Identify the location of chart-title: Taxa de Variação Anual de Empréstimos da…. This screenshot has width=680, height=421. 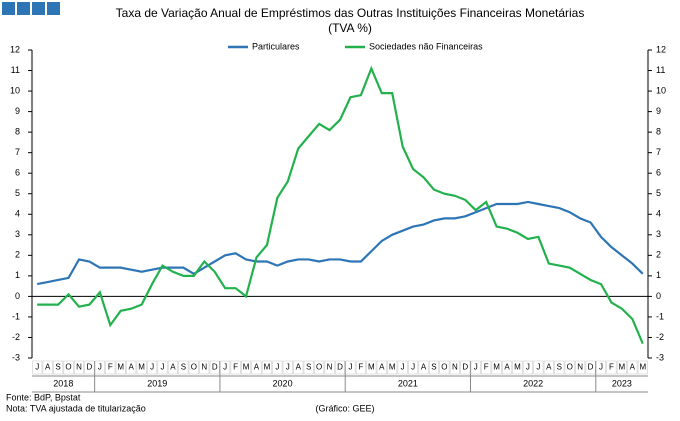
(350, 13).